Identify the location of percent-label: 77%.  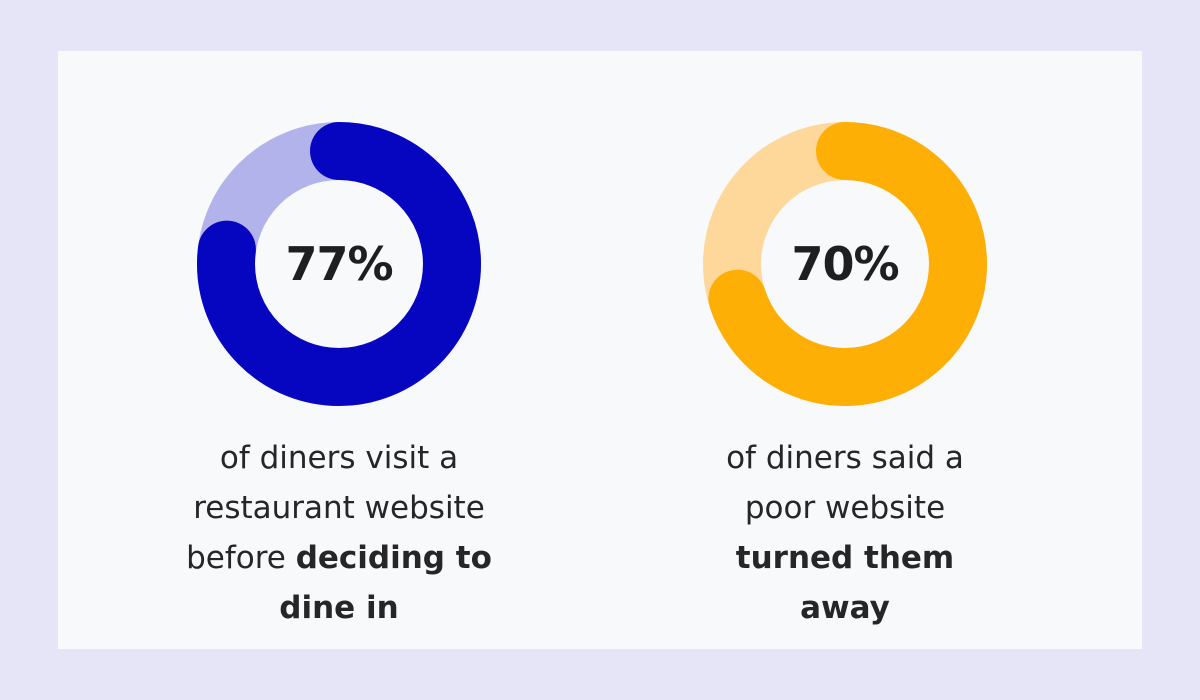
(339, 264).